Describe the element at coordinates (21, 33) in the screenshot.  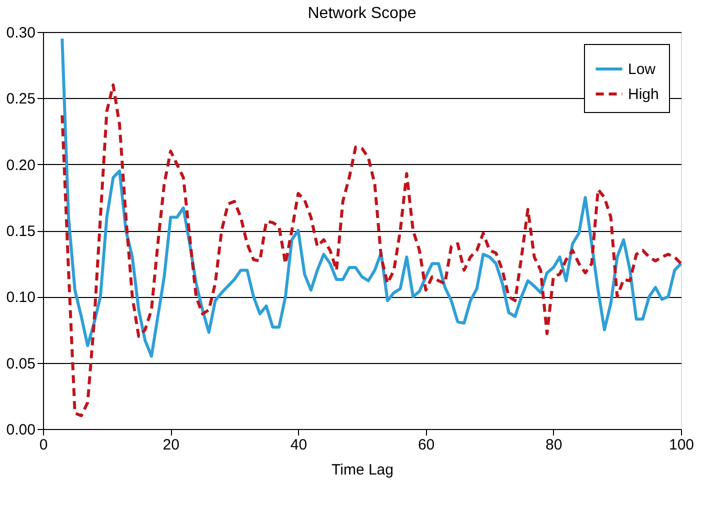
I see `y-tick-label: 0.30` at that location.